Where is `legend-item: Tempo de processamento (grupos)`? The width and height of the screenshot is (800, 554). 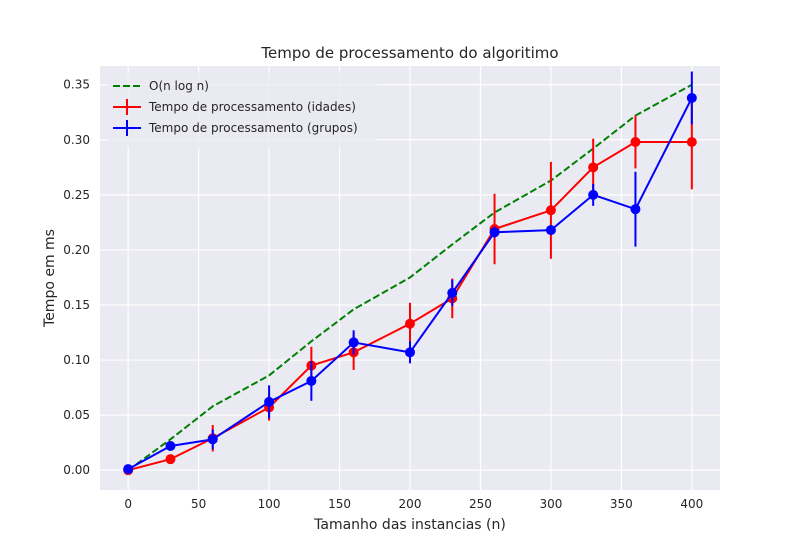
legend-item: Tempo de processamento (grupos) is located at coordinates (235, 128).